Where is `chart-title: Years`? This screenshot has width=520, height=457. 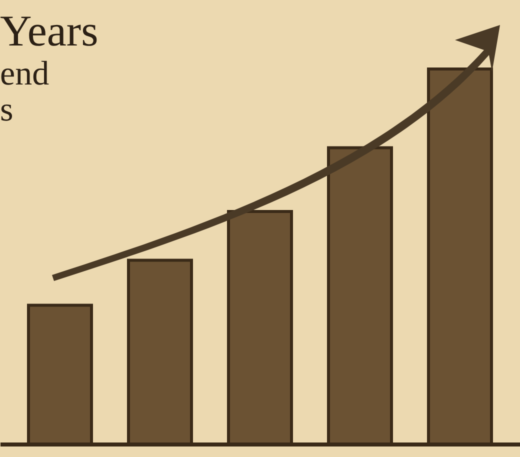
chart-title: Years is located at coordinates (49, 31).